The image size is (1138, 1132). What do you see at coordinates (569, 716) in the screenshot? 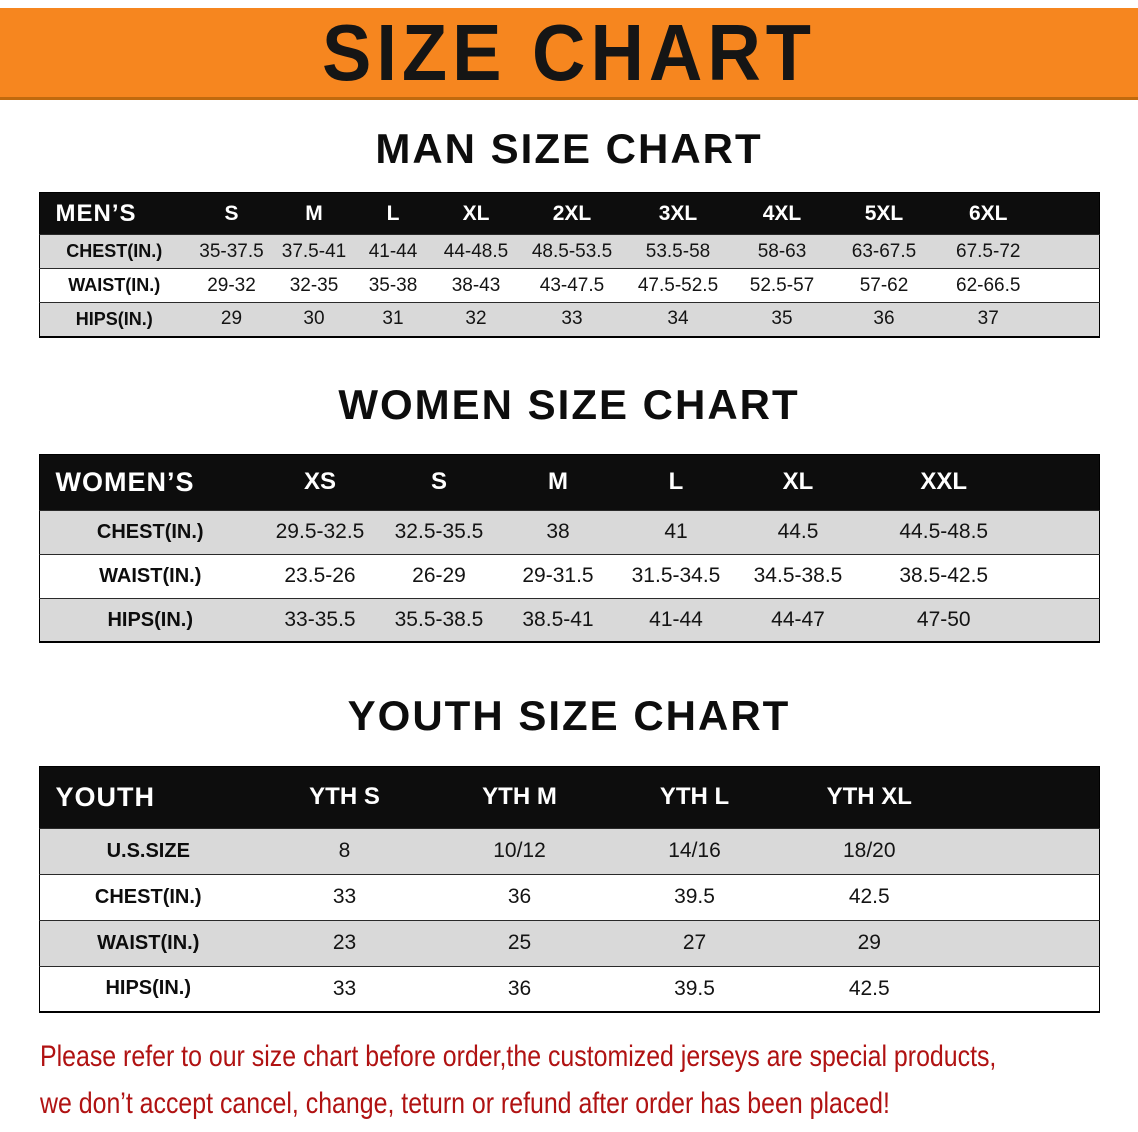
I see `youth-size-chart-heading: YOUTH SIZE CHART` at bounding box center [569, 716].